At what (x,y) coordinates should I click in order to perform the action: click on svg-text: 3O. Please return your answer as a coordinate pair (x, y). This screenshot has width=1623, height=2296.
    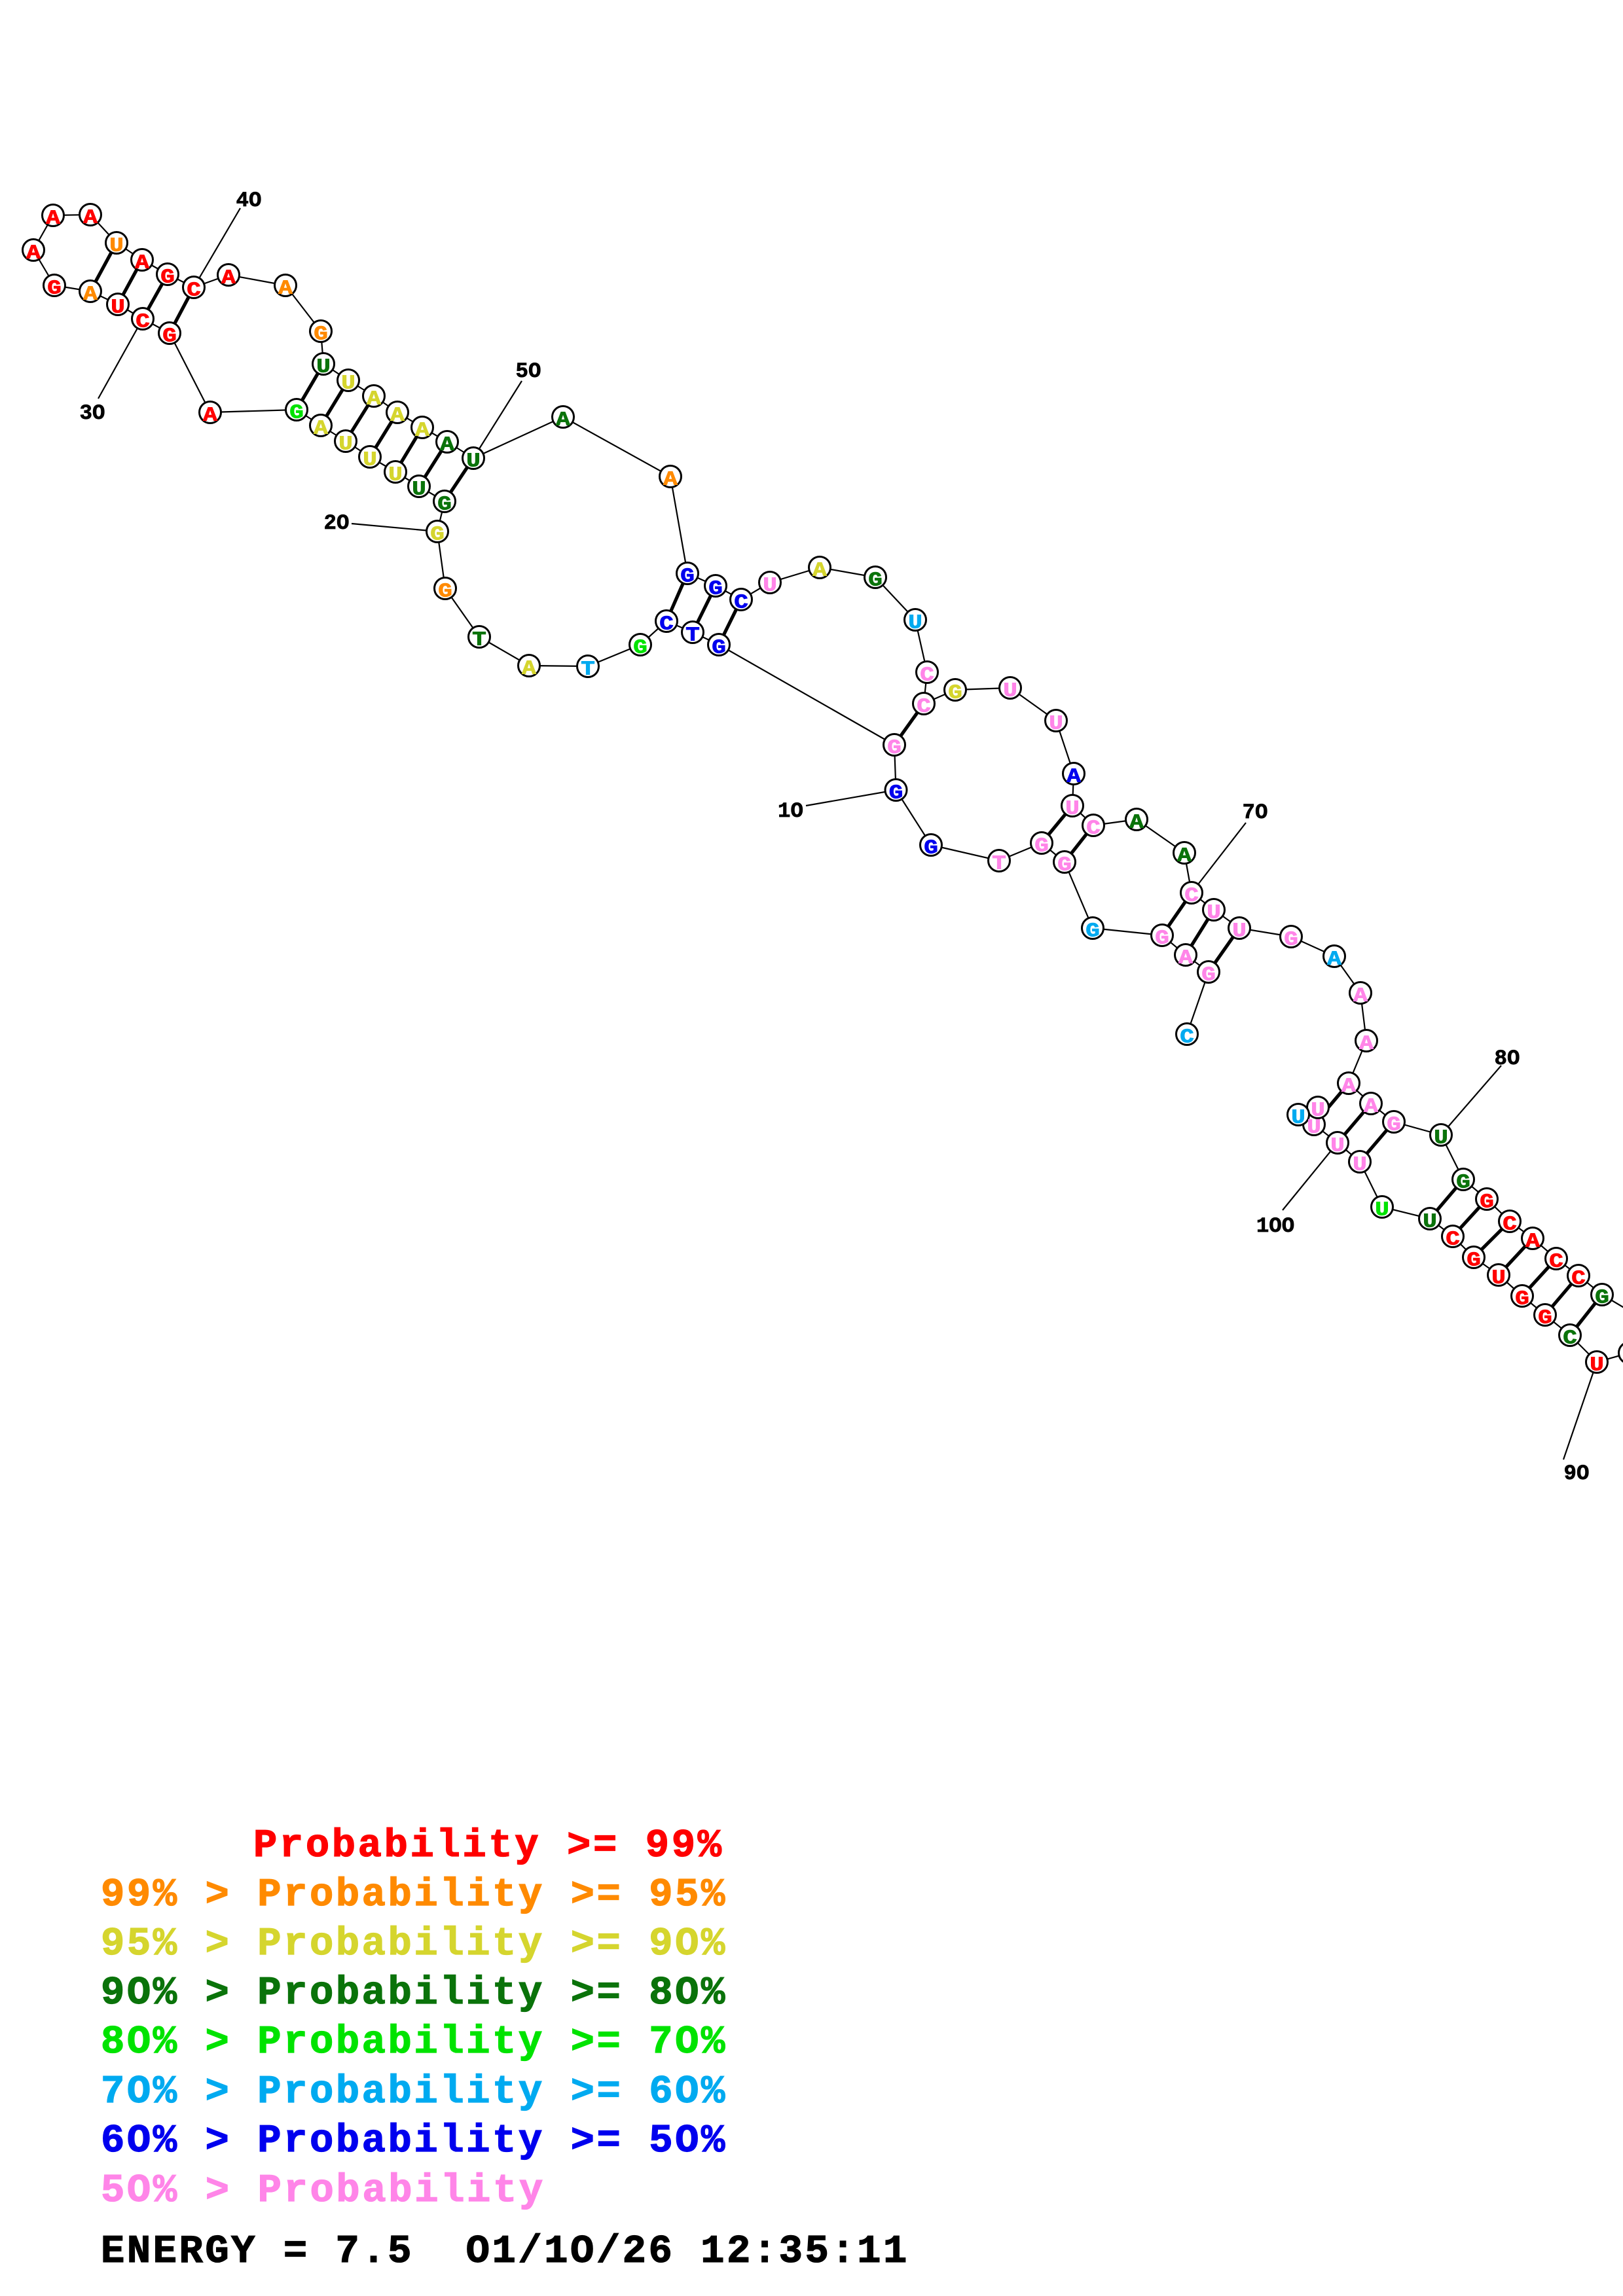
    Looking at the image, I should click on (92, 413).